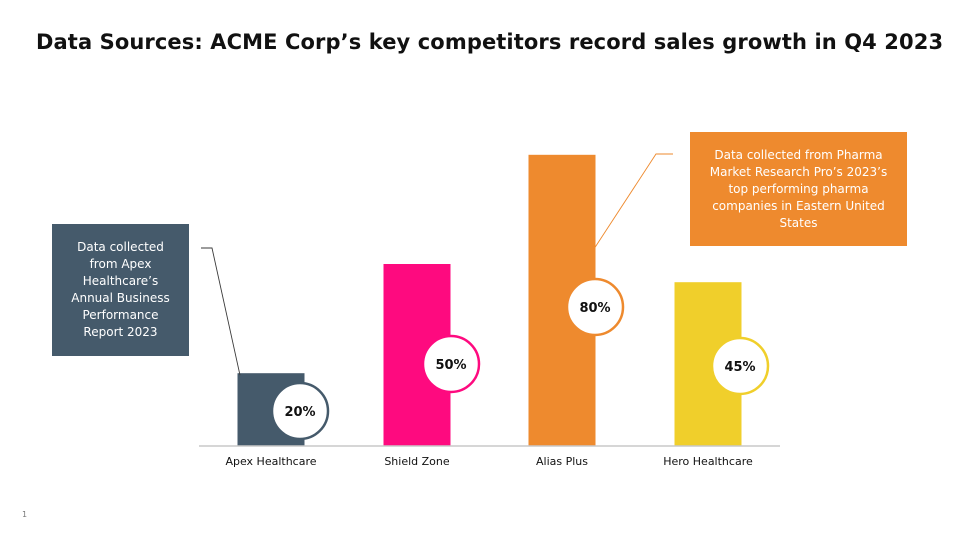 The width and height of the screenshot is (960, 540). I want to click on value-badge-hero-healthcare, so click(740, 366).